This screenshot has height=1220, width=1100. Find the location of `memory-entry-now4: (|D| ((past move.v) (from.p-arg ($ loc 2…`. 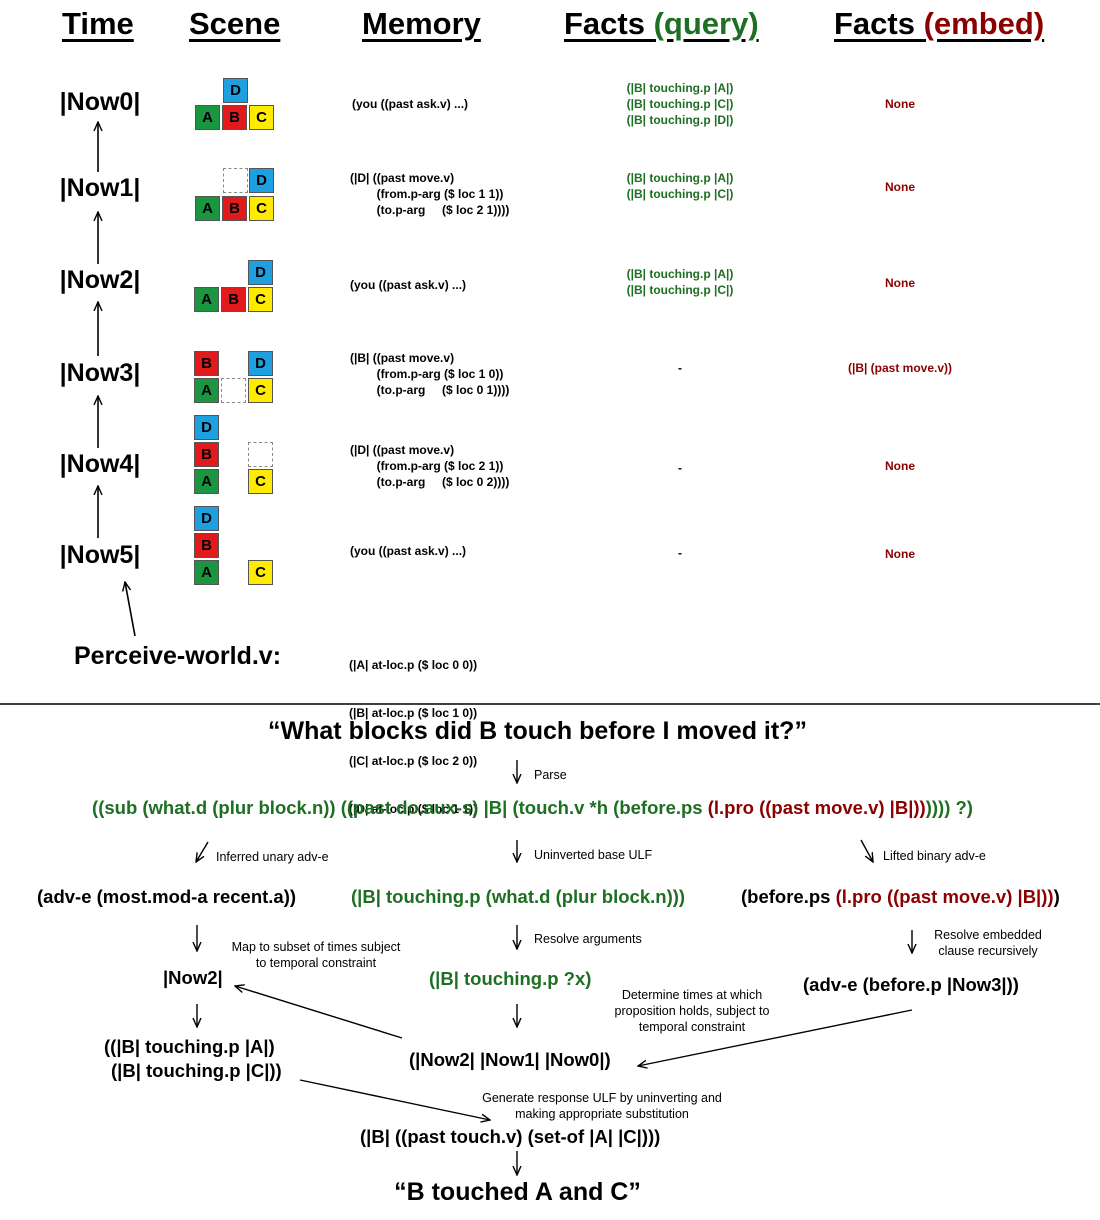

memory-entry-now4: (|D| ((past move.v) (from.p-arg ($ loc 2… is located at coordinates (430, 466).